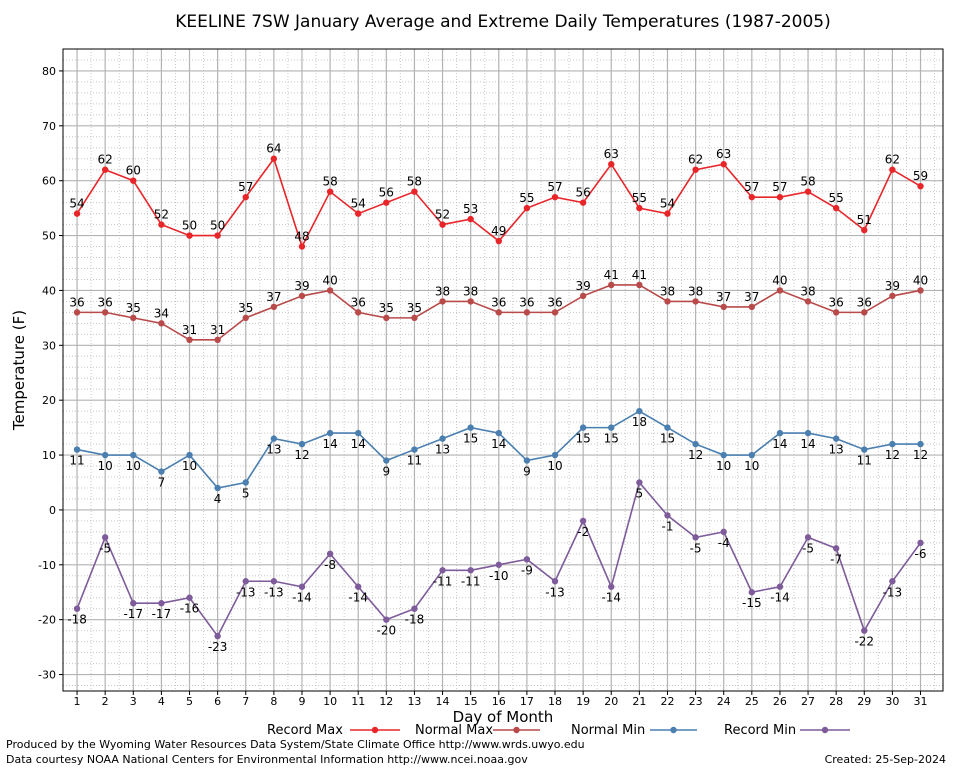 The image size is (954, 768). I want to click on normal-min-data-label: 9, so click(527, 472).